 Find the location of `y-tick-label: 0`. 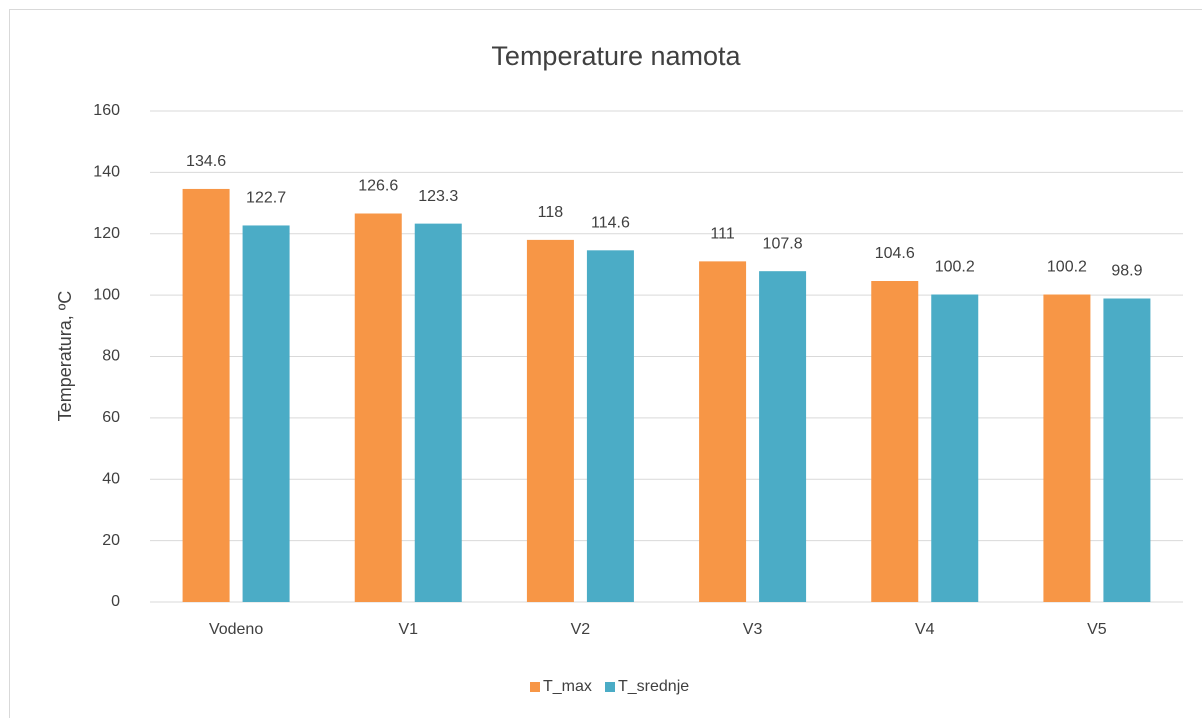

y-tick-label: 0 is located at coordinates (115, 601).